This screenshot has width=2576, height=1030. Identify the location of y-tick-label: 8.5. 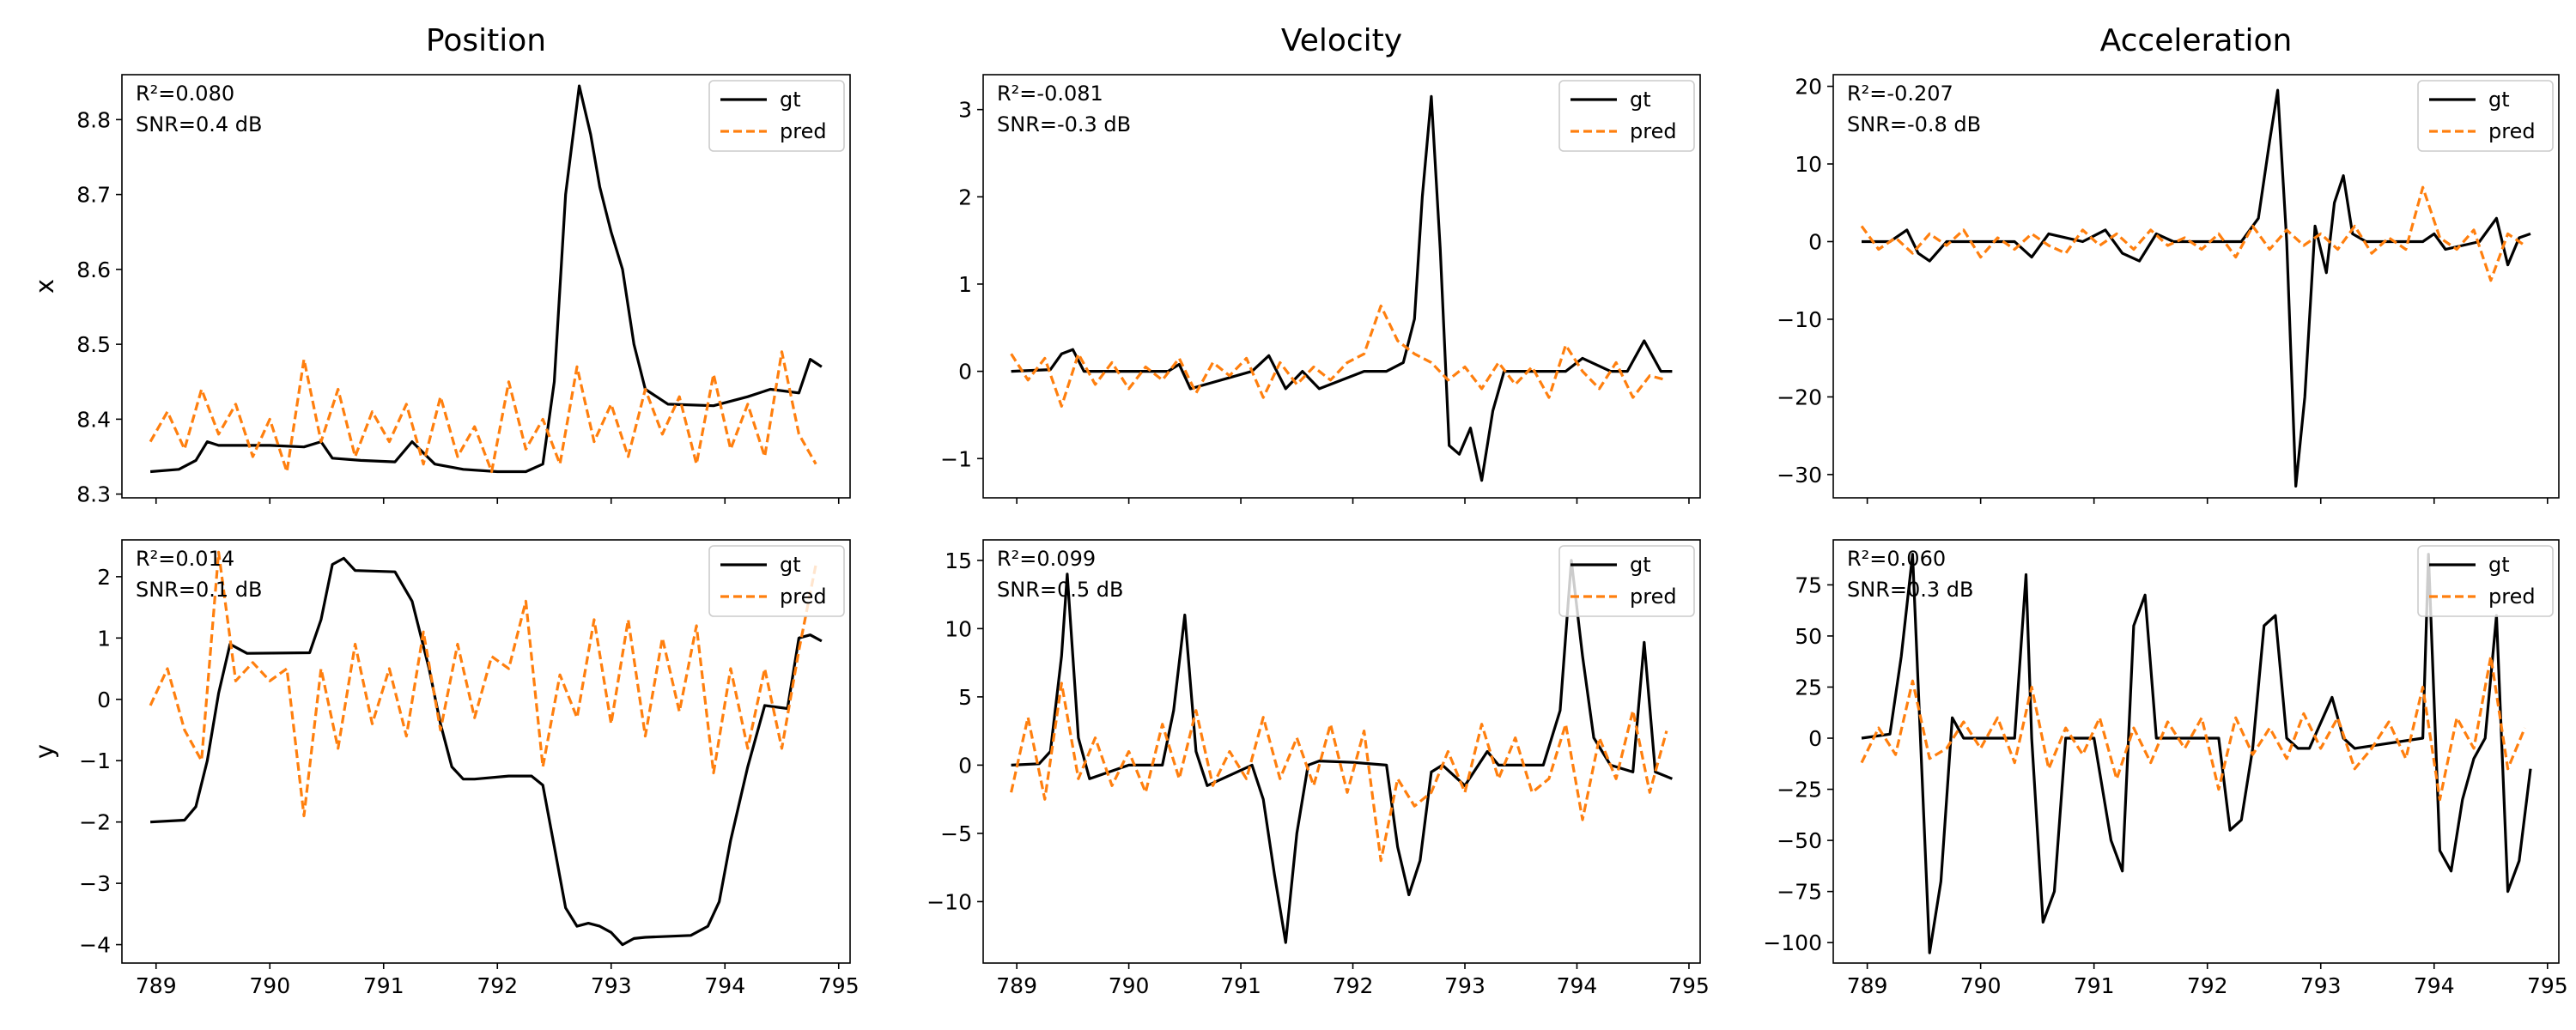
(93, 344).